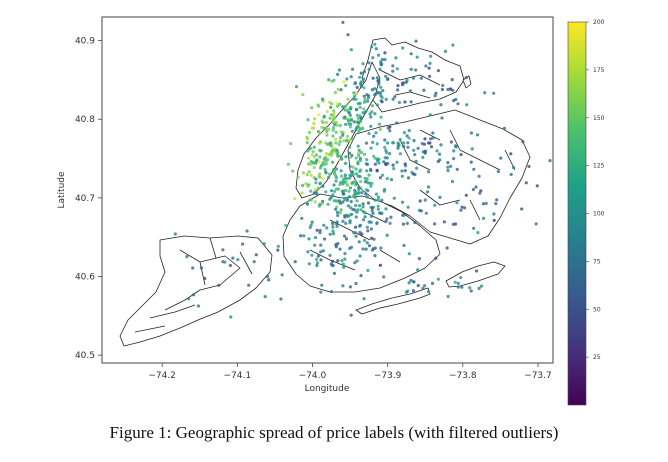 Image resolution: width=668 pixels, height=462 pixels. What do you see at coordinates (85, 199) in the screenshot?
I see `y-tick-label: 40.7` at bounding box center [85, 199].